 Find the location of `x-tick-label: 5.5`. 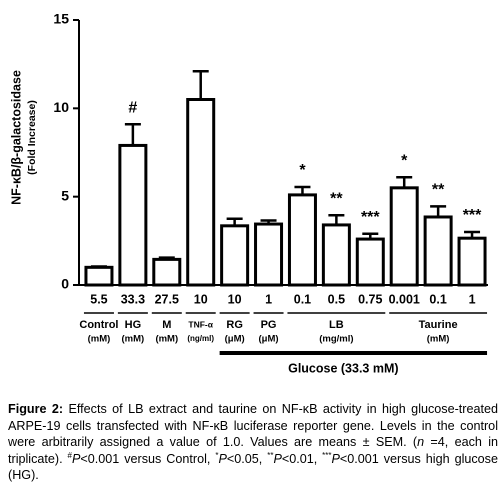

x-tick-label: 5.5 is located at coordinates (98, 299).